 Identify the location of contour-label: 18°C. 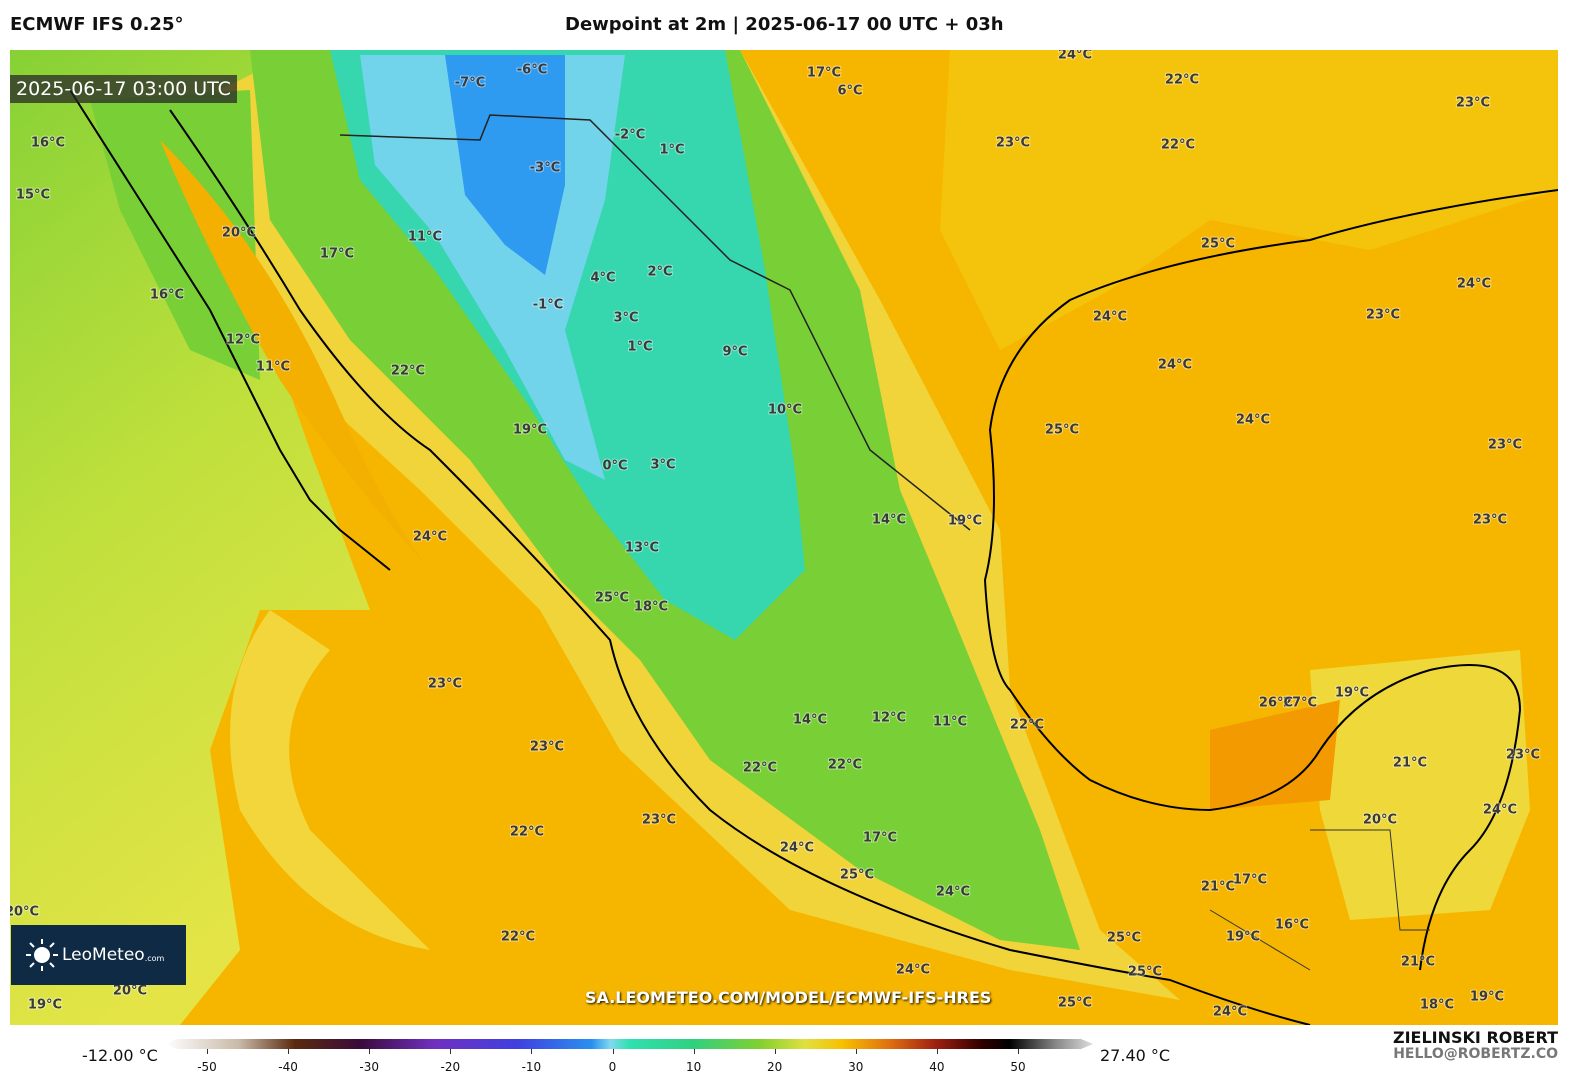
(1437, 1005).